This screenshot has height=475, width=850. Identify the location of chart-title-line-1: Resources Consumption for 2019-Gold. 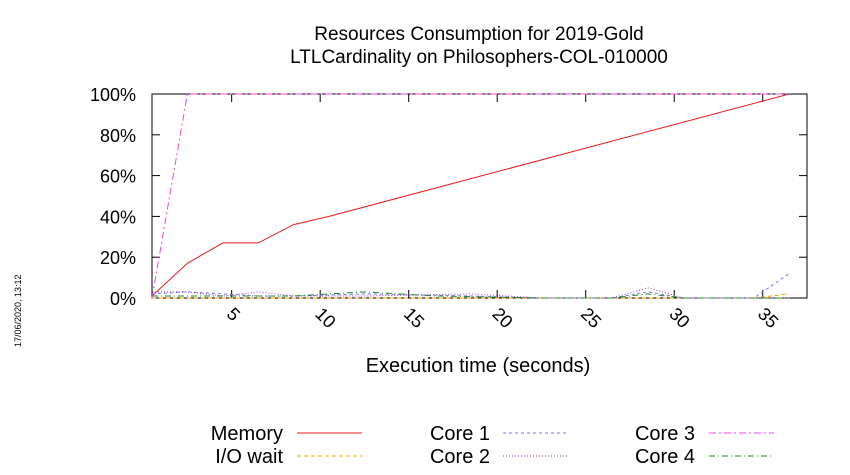
(479, 34).